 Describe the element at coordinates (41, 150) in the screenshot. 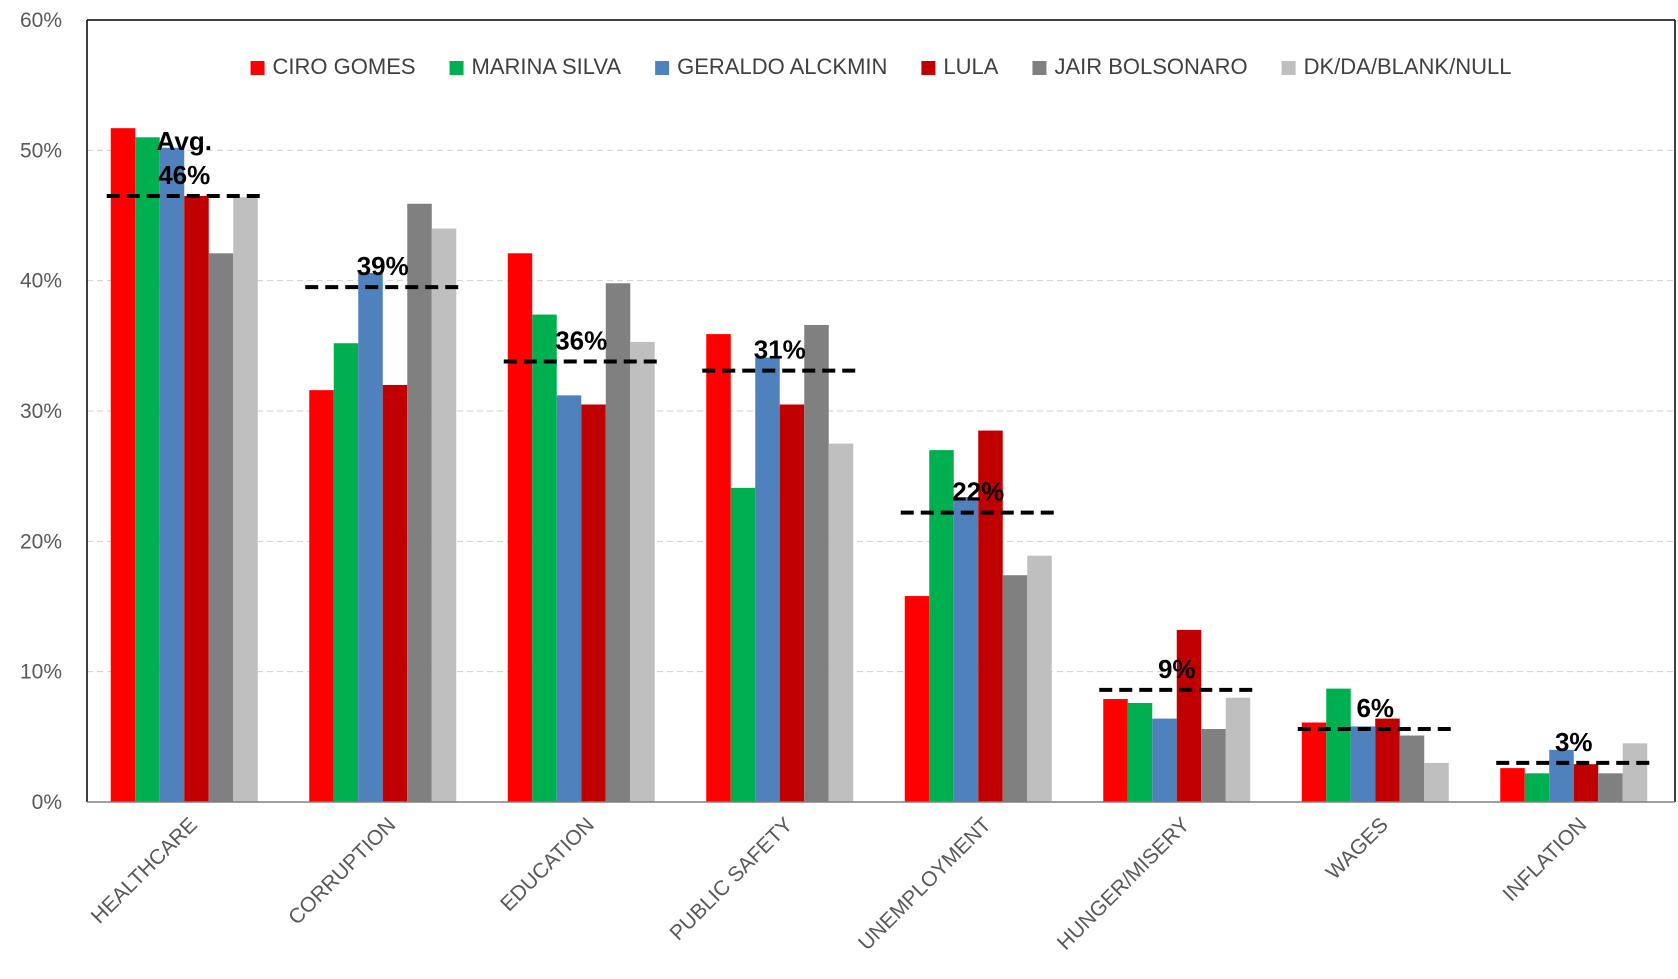

I see `y-tick-label: 50%` at that location.